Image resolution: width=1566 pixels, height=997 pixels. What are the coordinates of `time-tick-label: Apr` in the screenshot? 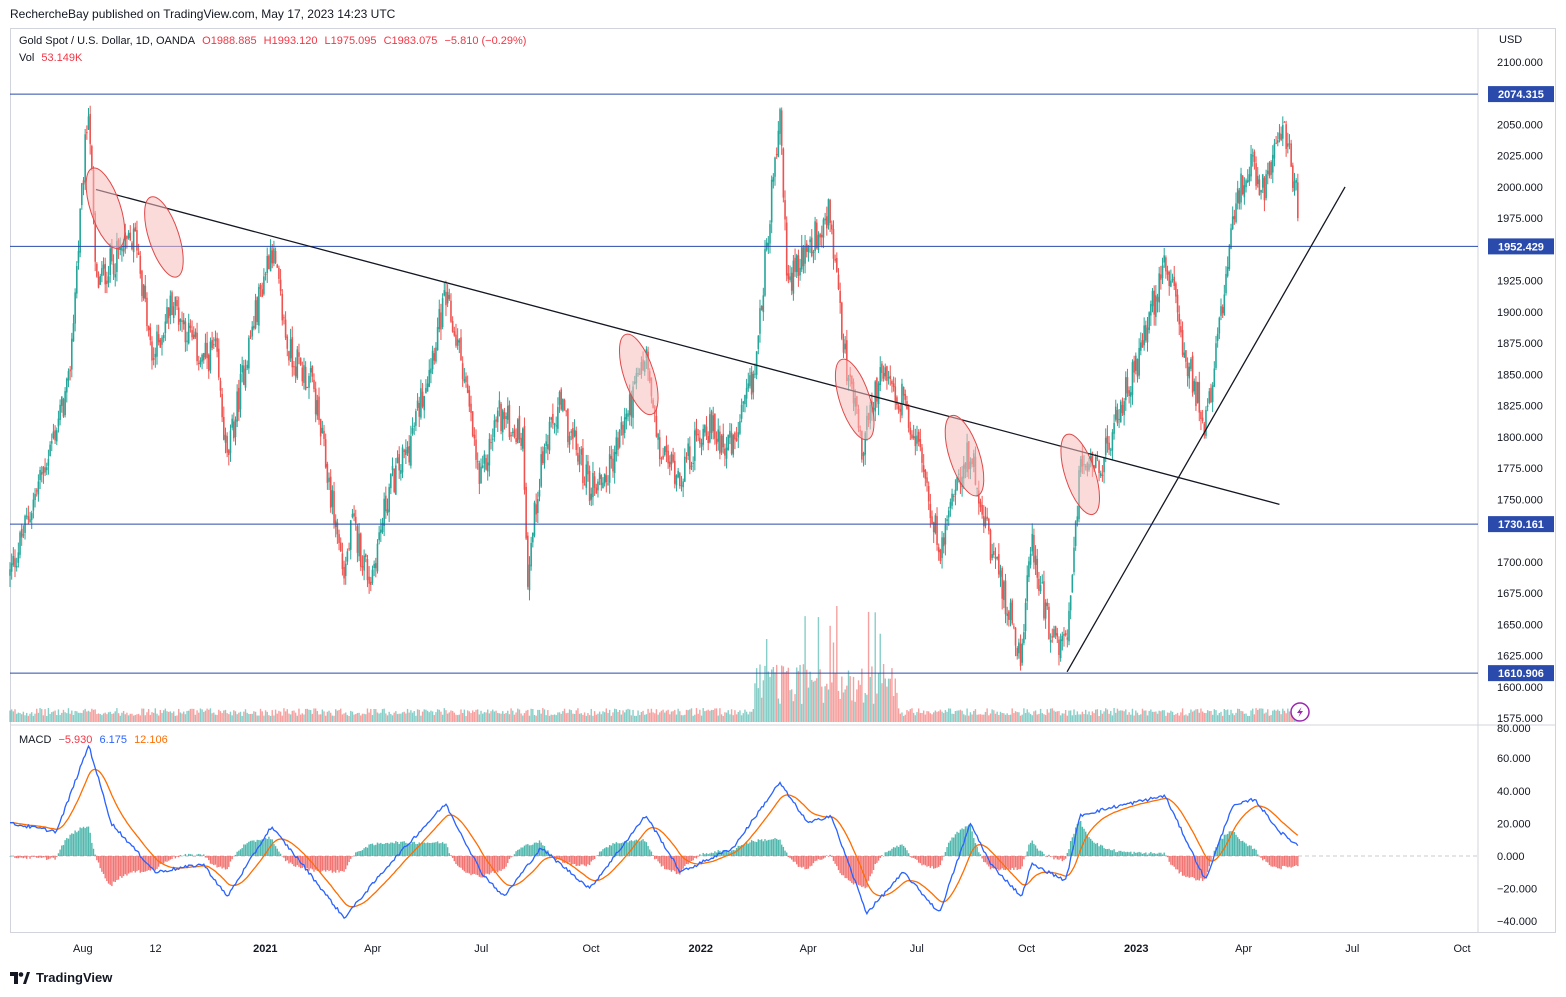 It's located at (1243, 949).